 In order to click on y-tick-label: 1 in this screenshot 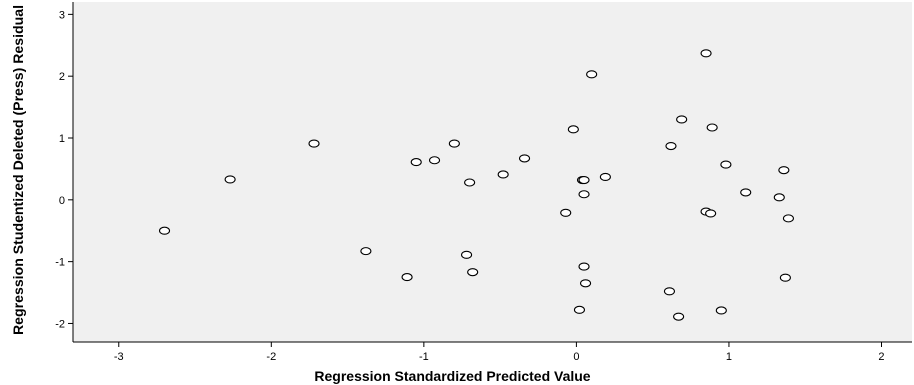, I will do `click(62, 139)`.